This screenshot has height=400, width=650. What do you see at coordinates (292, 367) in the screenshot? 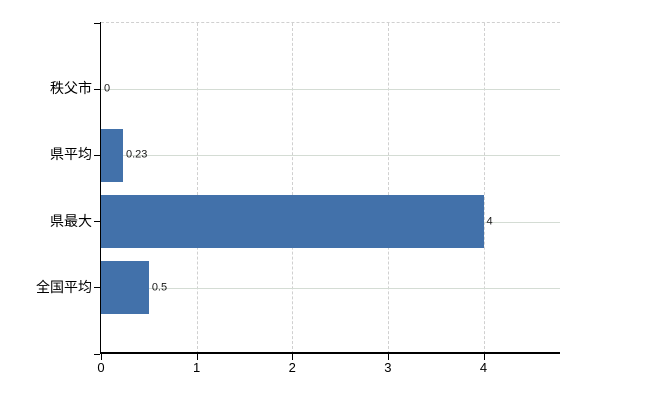
I see `x-tick-label: 2` at bounding box center [292, 367].